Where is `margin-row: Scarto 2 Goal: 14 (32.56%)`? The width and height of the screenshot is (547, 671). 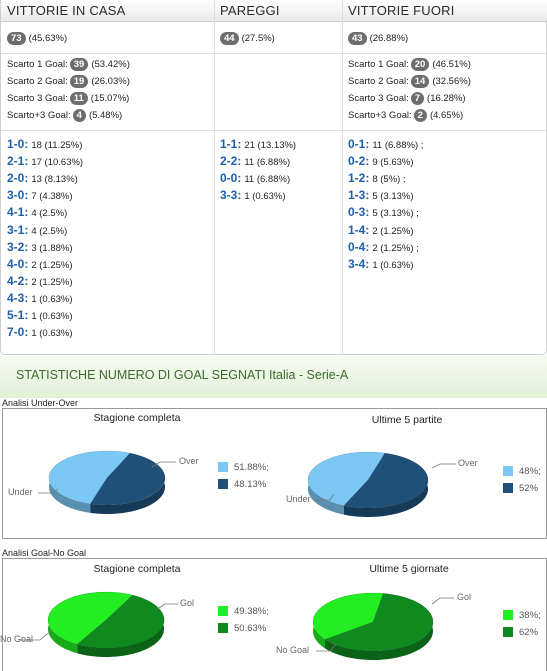 margin-row: Scarto 2 Goal: 14 (32.56%) is located at coordinates (409, 82).